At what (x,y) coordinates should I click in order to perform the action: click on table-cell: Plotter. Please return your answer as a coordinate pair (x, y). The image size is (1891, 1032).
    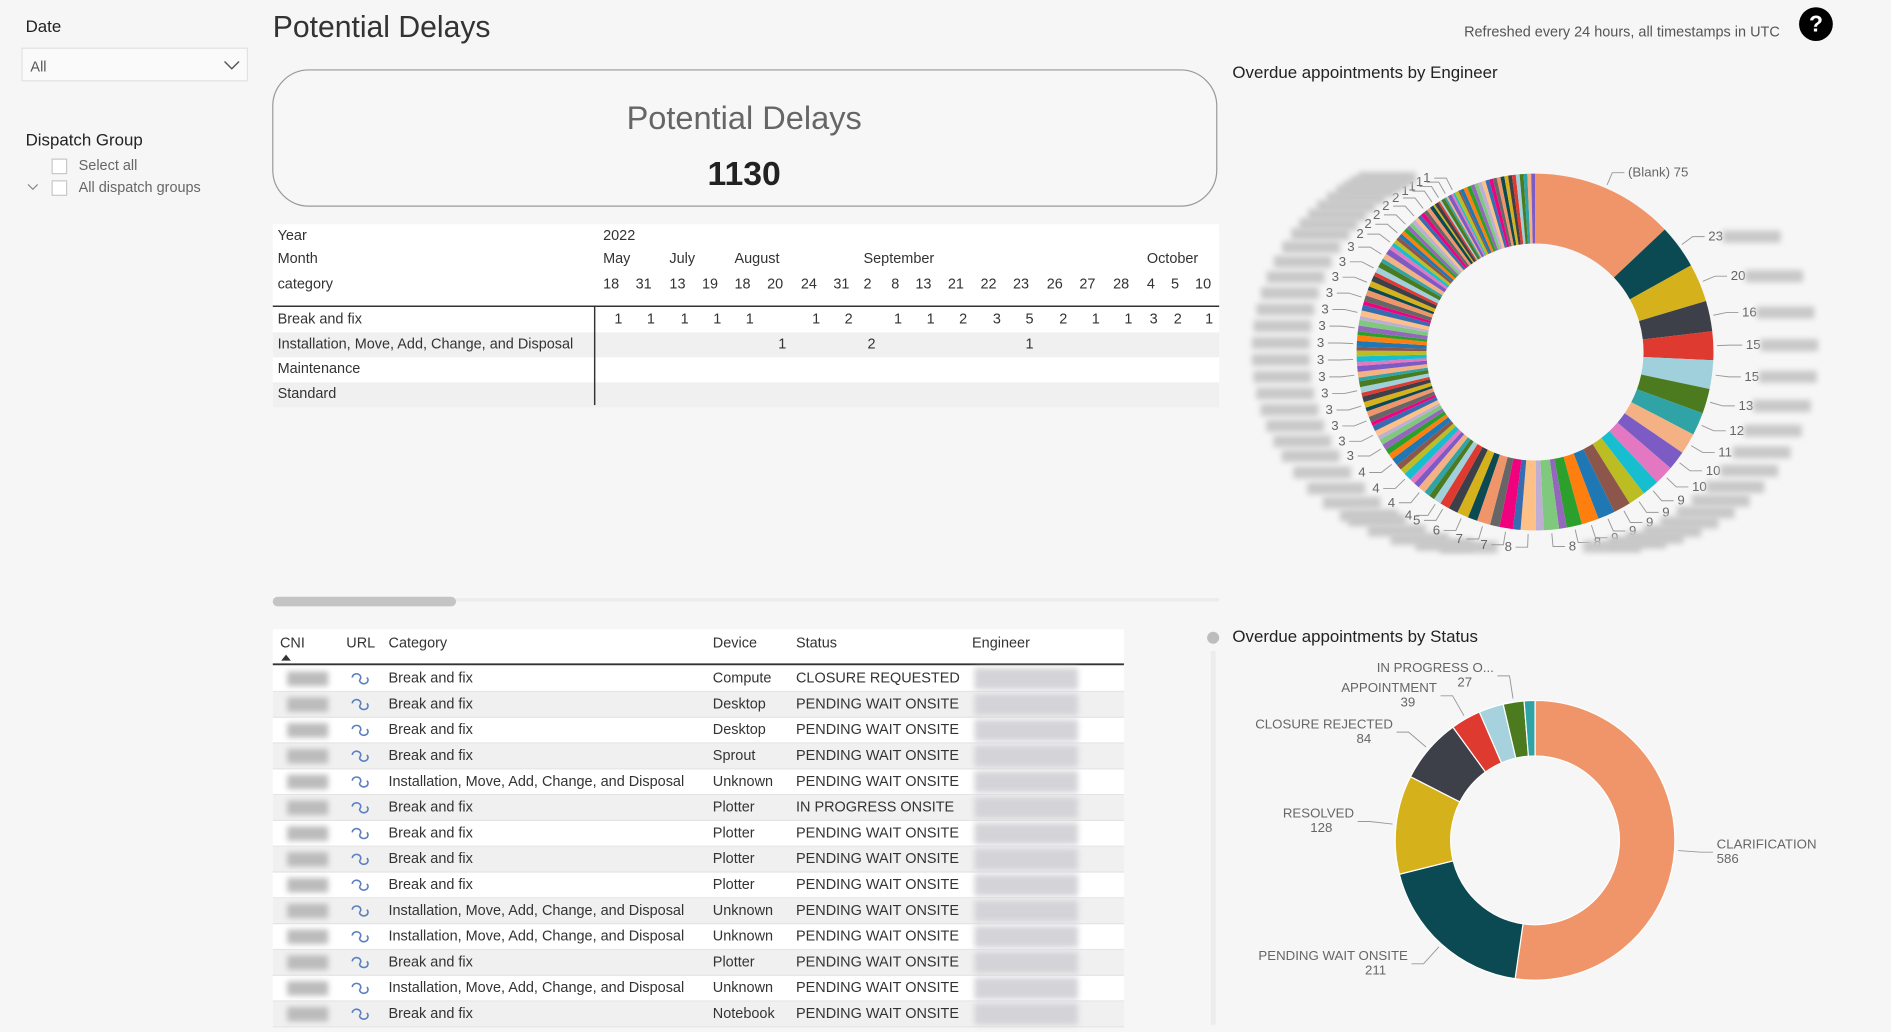
    Looking at the image, I should click on (734, 885).